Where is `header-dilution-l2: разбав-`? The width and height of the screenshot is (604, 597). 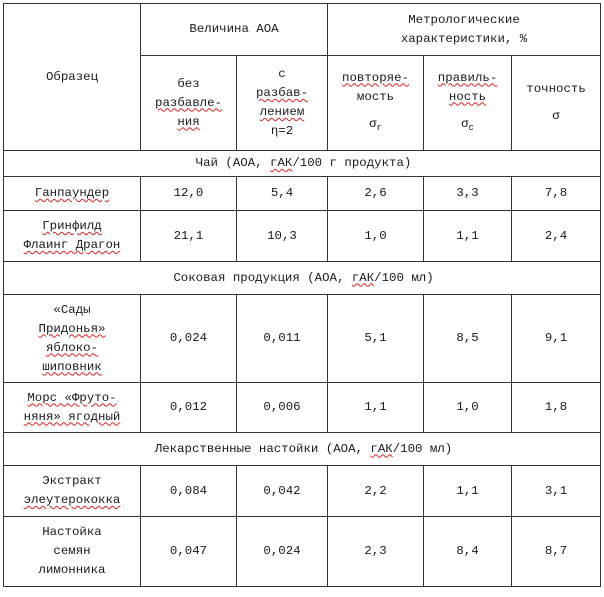 header-dilution-l2: разбав- is located at coordinates (282, 93).